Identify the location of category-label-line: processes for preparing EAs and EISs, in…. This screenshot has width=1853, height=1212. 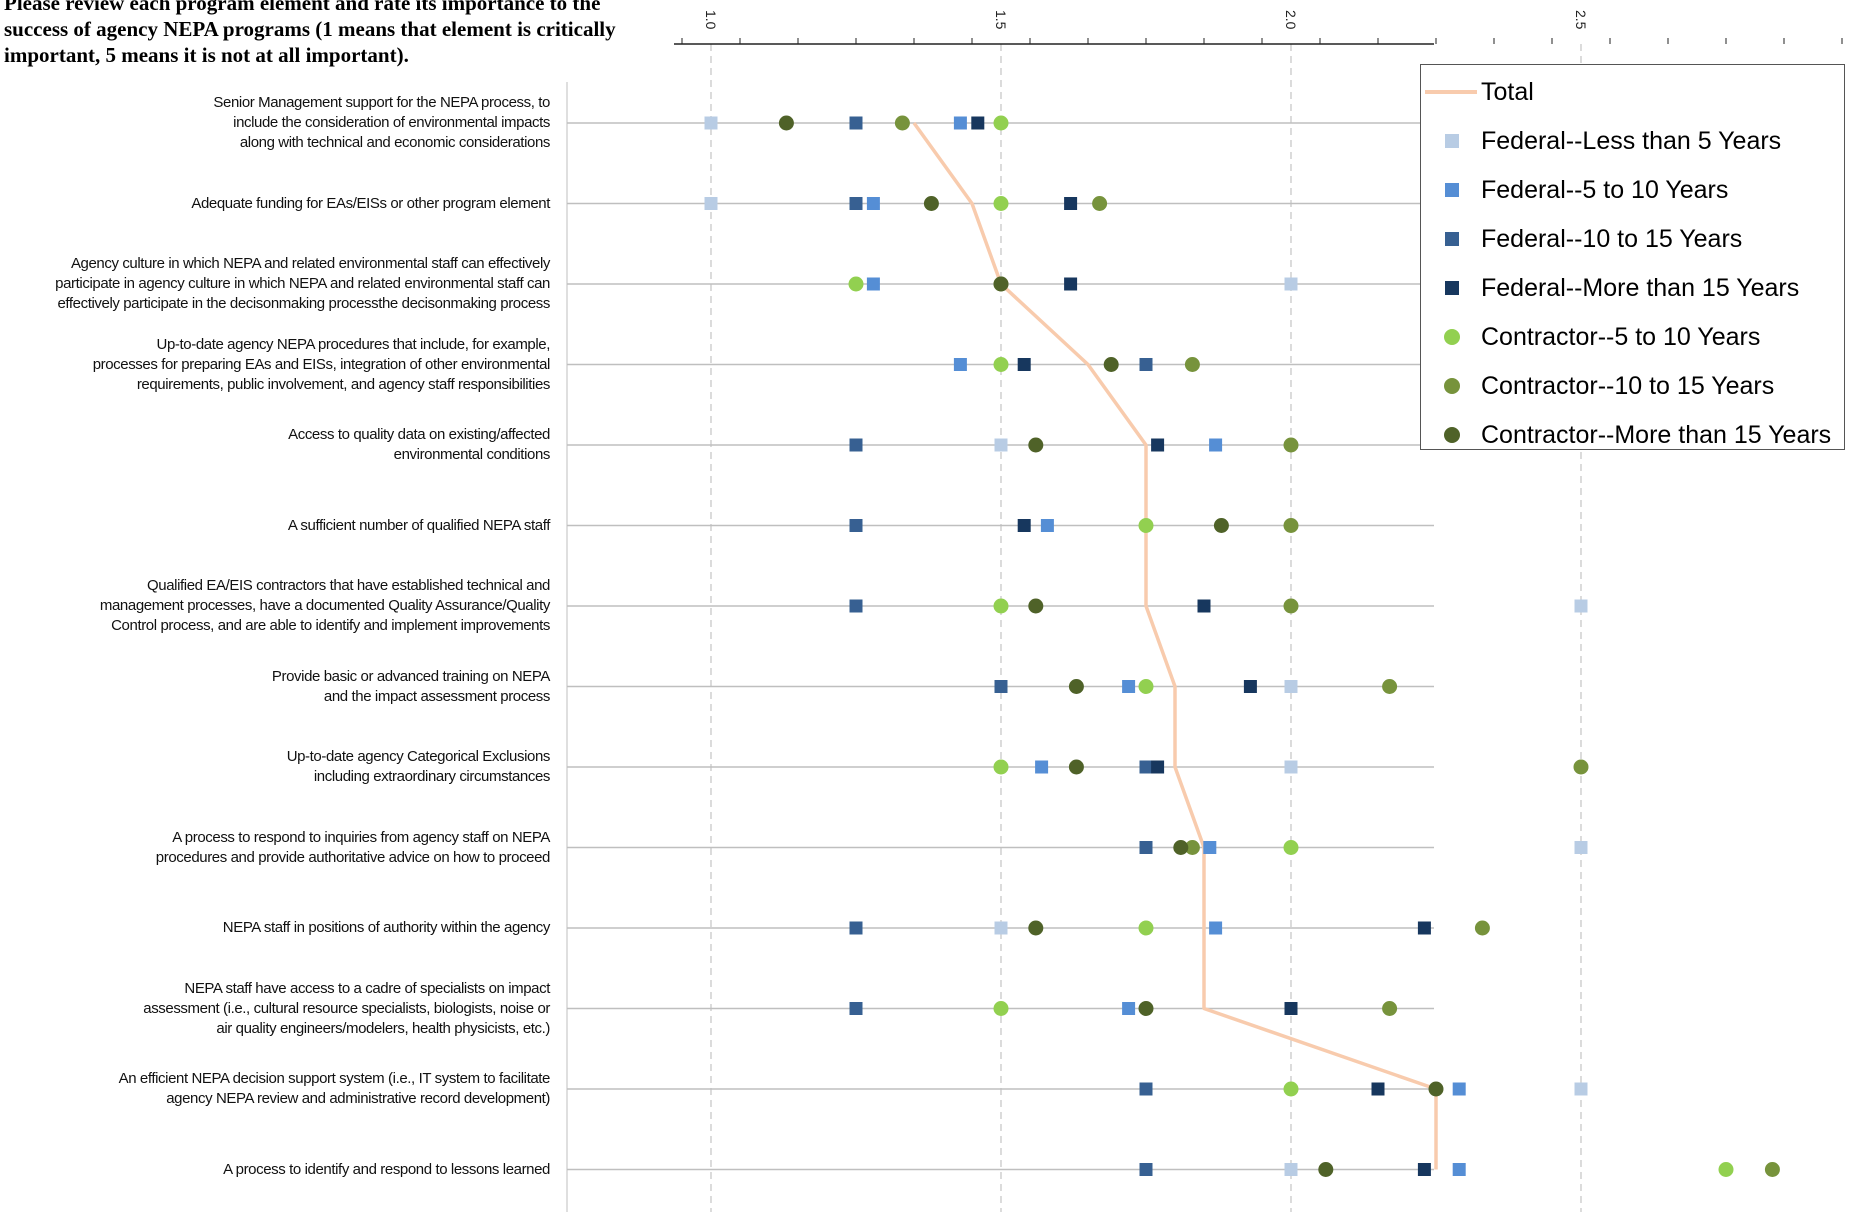
(321, 364).